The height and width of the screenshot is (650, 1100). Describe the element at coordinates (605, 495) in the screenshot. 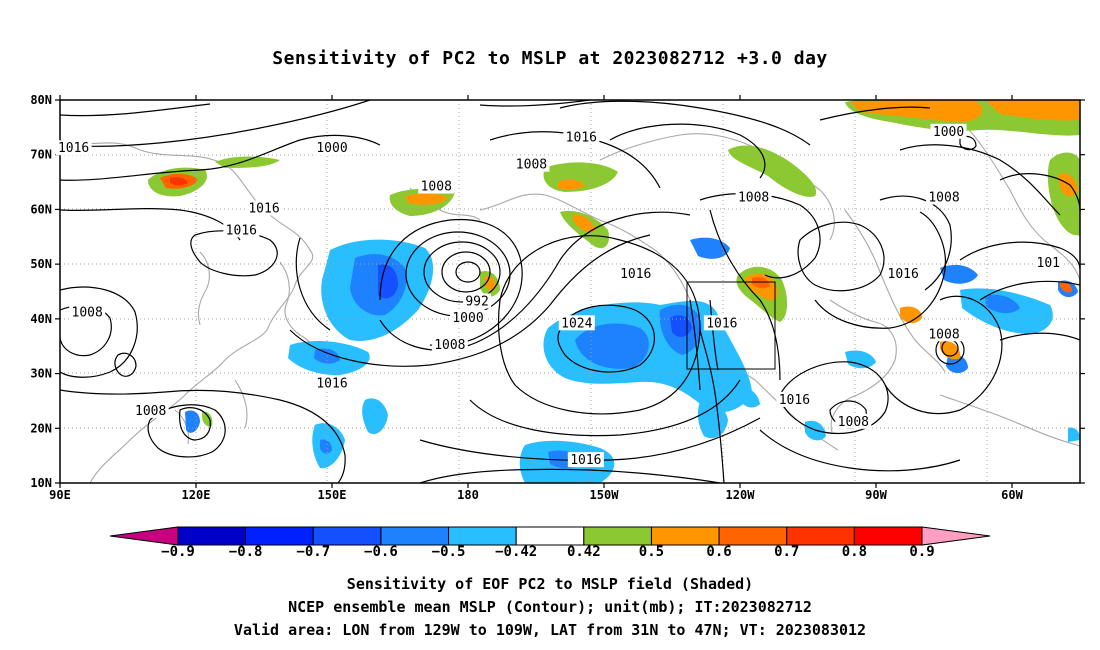

I see `lon-tick-label: 150W` at that location.